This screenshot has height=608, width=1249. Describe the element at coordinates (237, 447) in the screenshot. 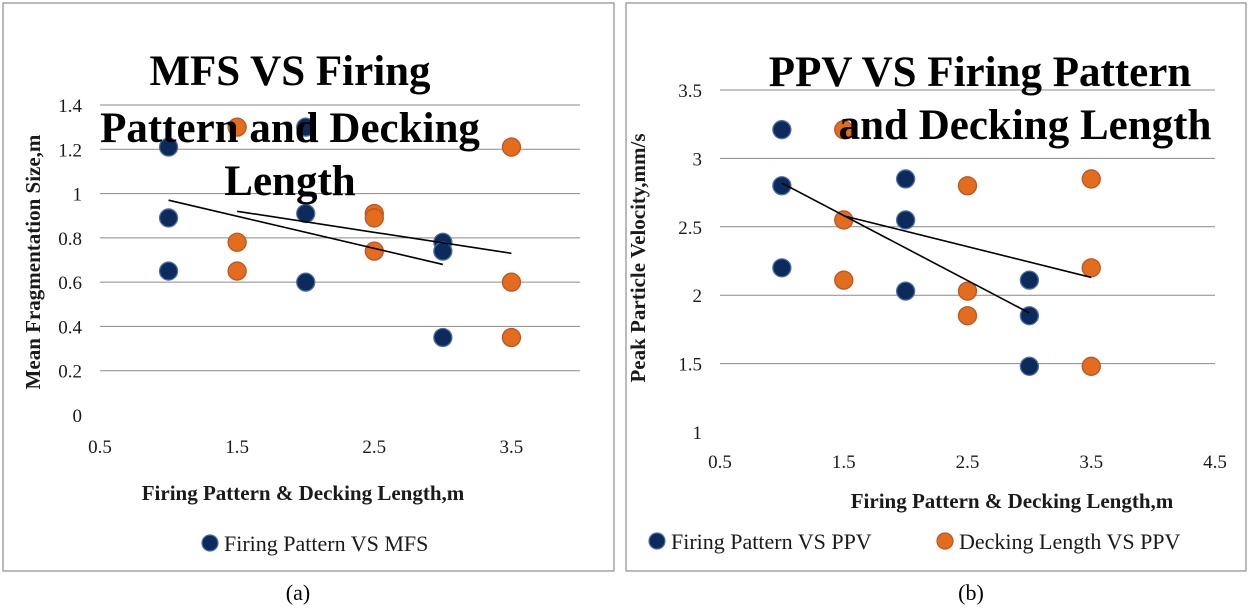

I see `panel-a-x-tick-label: 1.5` at that location.